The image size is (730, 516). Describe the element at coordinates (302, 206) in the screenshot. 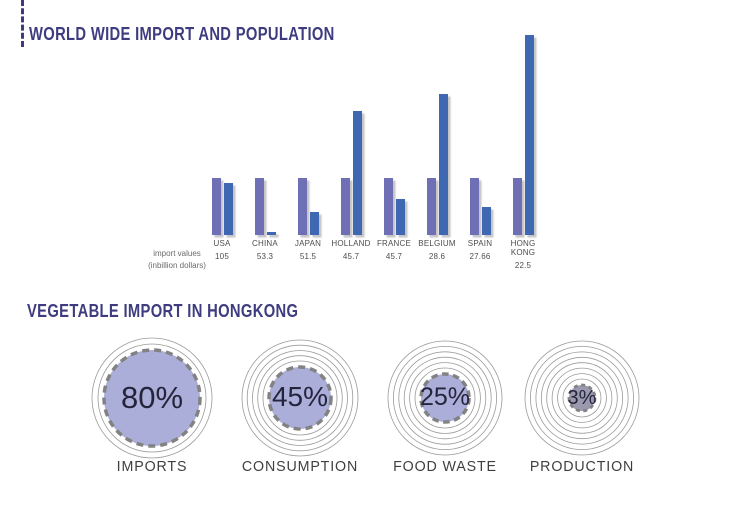

I see `population-bar-japan` at that location.